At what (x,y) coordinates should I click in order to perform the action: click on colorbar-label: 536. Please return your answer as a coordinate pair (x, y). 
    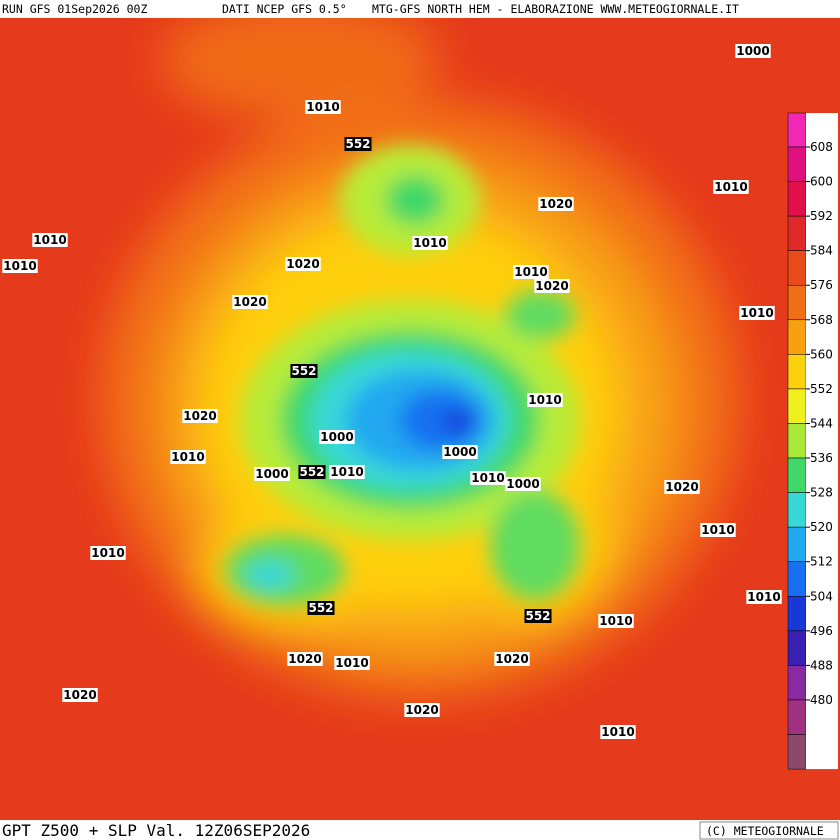
    Looking at the image, I should click on (821, 458).